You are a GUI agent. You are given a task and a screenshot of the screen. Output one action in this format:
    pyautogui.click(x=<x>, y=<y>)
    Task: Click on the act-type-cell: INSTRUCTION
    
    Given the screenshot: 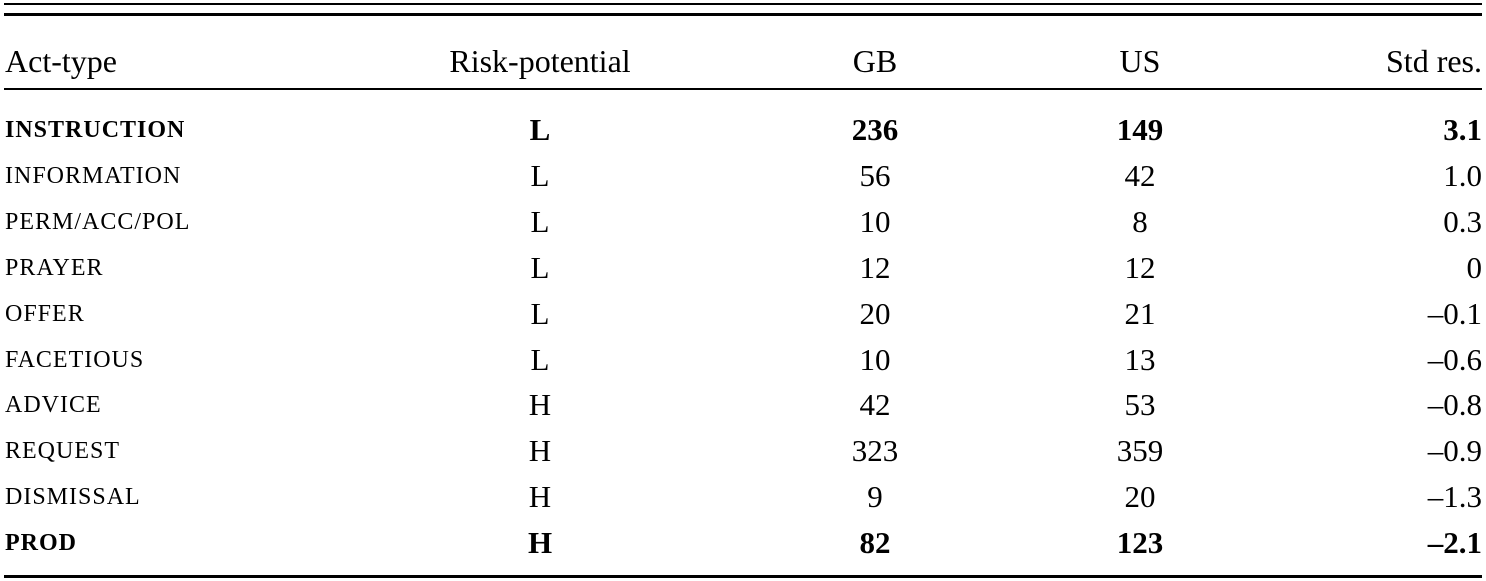 What is the action you would take?
    pyautogui.click(x=95, y=130)
    